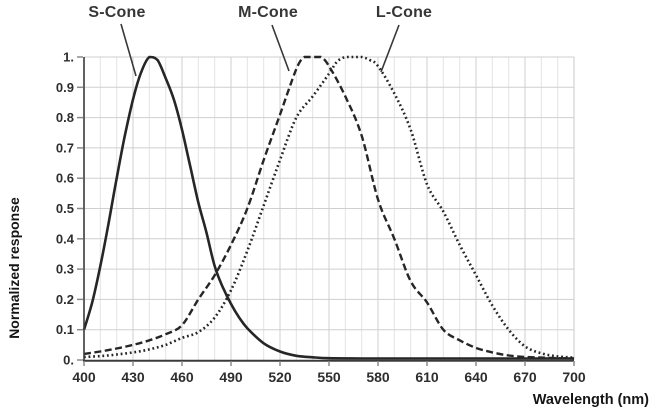 The width and height of the screenshot is (652, 415). I want to click on x-tick-label: 610, so click(427, 377).